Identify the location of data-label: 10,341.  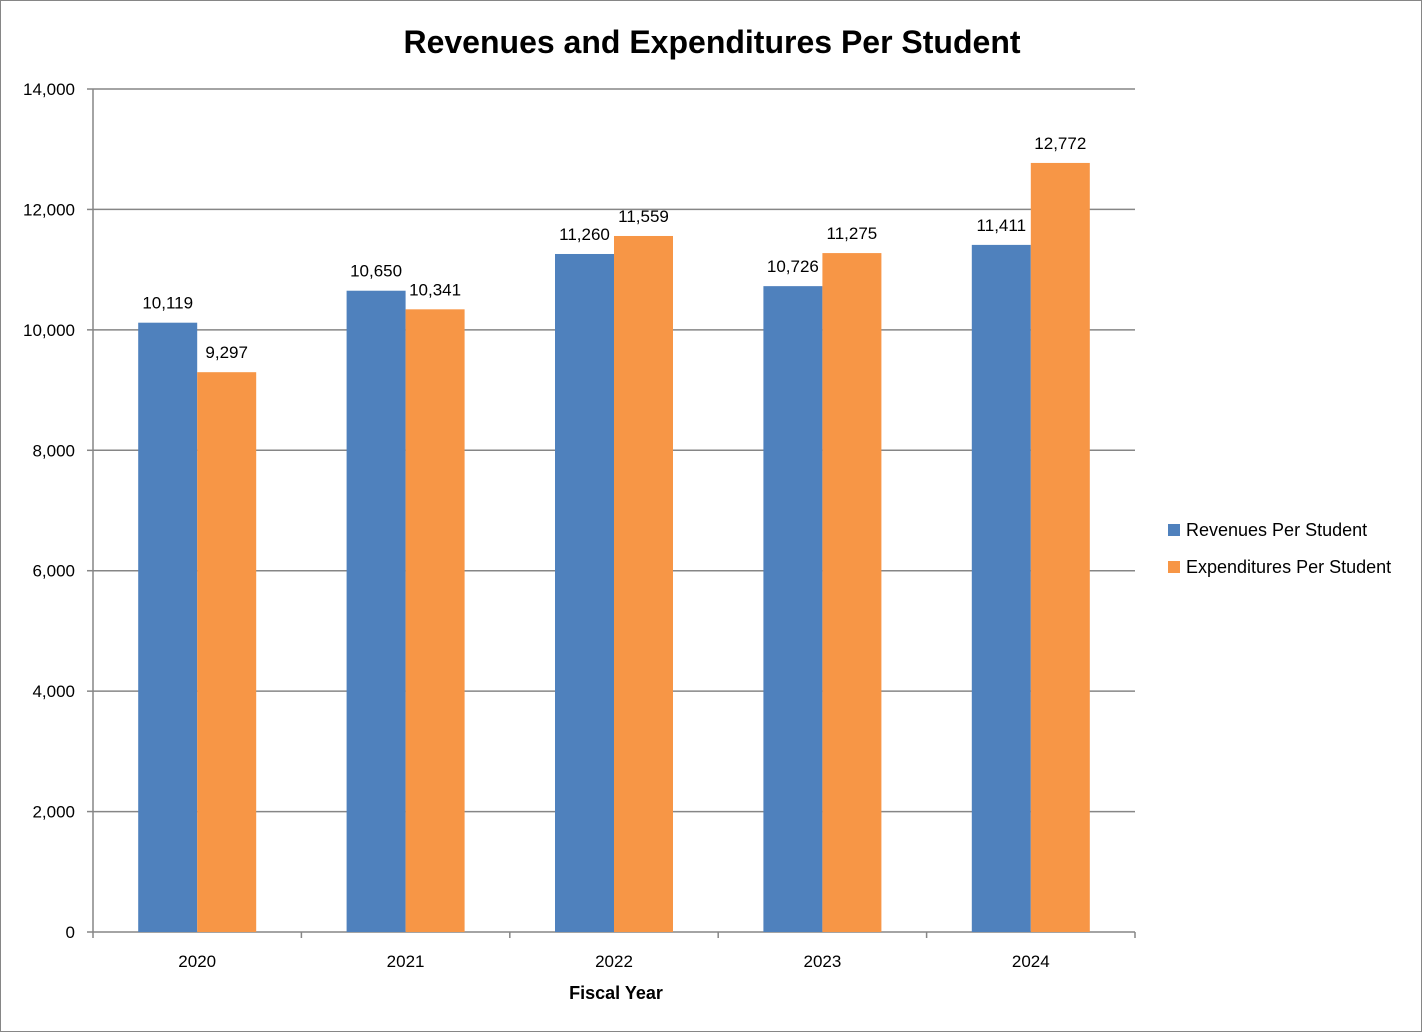
(435, 289).